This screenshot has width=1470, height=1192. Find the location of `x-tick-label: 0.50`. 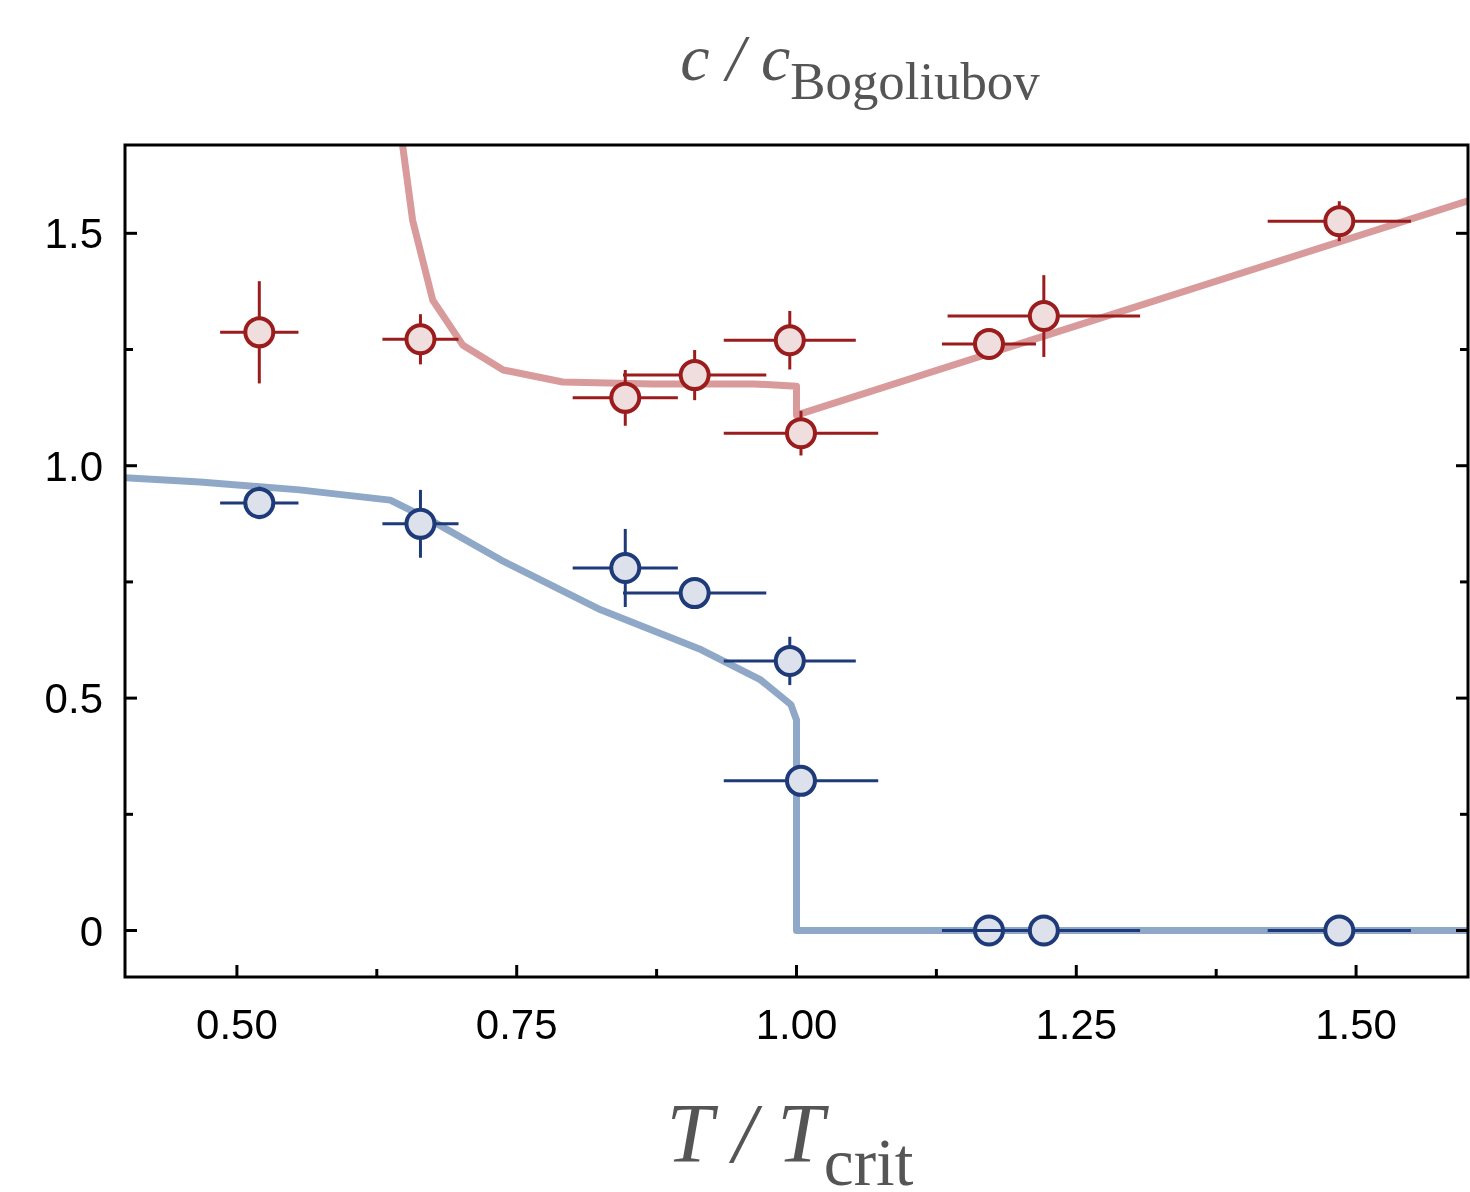

x-tick-label: 0.50 is located at coordinates (237, 1024).